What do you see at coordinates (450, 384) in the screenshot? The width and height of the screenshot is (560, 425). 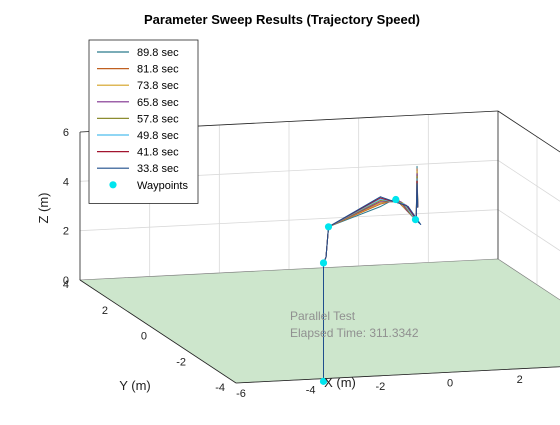 I see `x-tick-label: 0` at bounding box center [450, 384].